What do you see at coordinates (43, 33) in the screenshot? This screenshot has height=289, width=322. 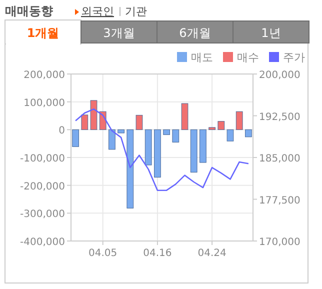 I see `text: 1개월` at bounding box center [43, 33].